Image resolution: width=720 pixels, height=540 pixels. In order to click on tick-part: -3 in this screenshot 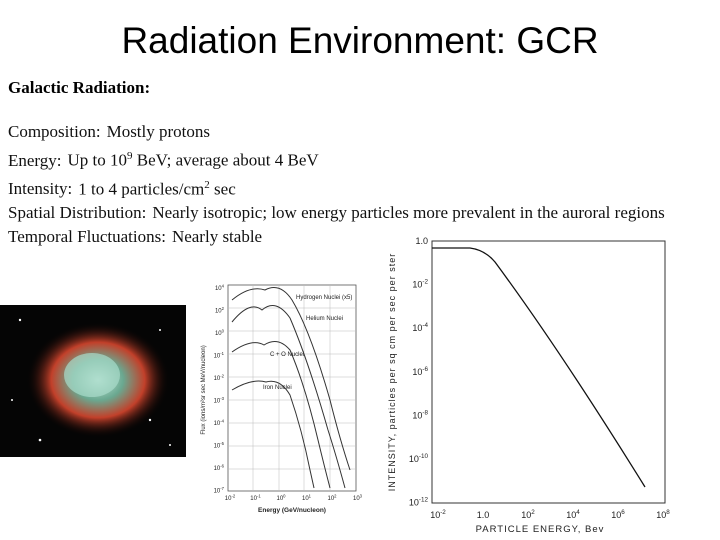, I will do `click(222, 398)`.